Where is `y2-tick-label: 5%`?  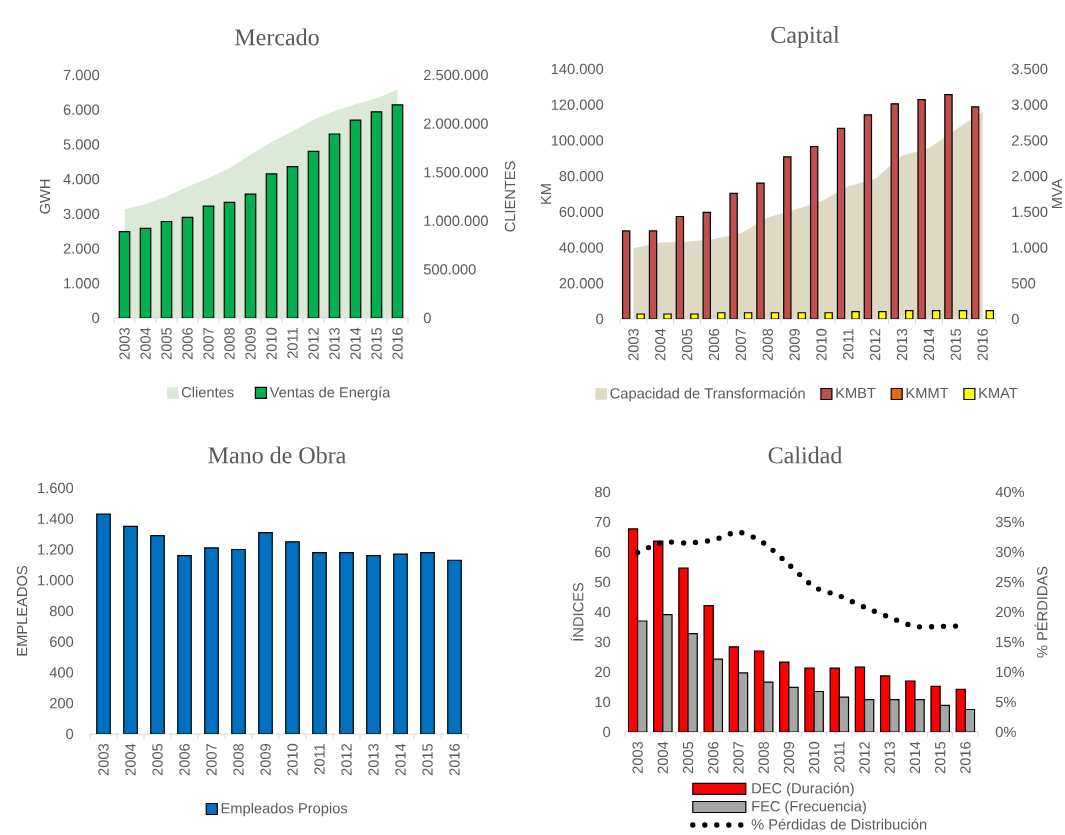
y2-tick-label: 5% is located at coordinates (1005, 702).